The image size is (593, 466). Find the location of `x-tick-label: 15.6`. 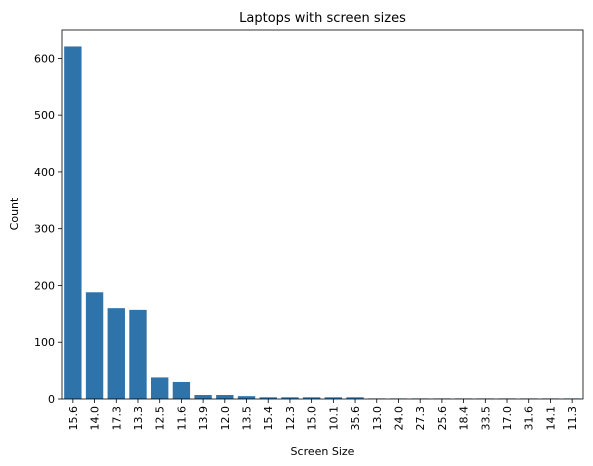

x-tick-label: 15.6 is located at coordinates (73, 418).